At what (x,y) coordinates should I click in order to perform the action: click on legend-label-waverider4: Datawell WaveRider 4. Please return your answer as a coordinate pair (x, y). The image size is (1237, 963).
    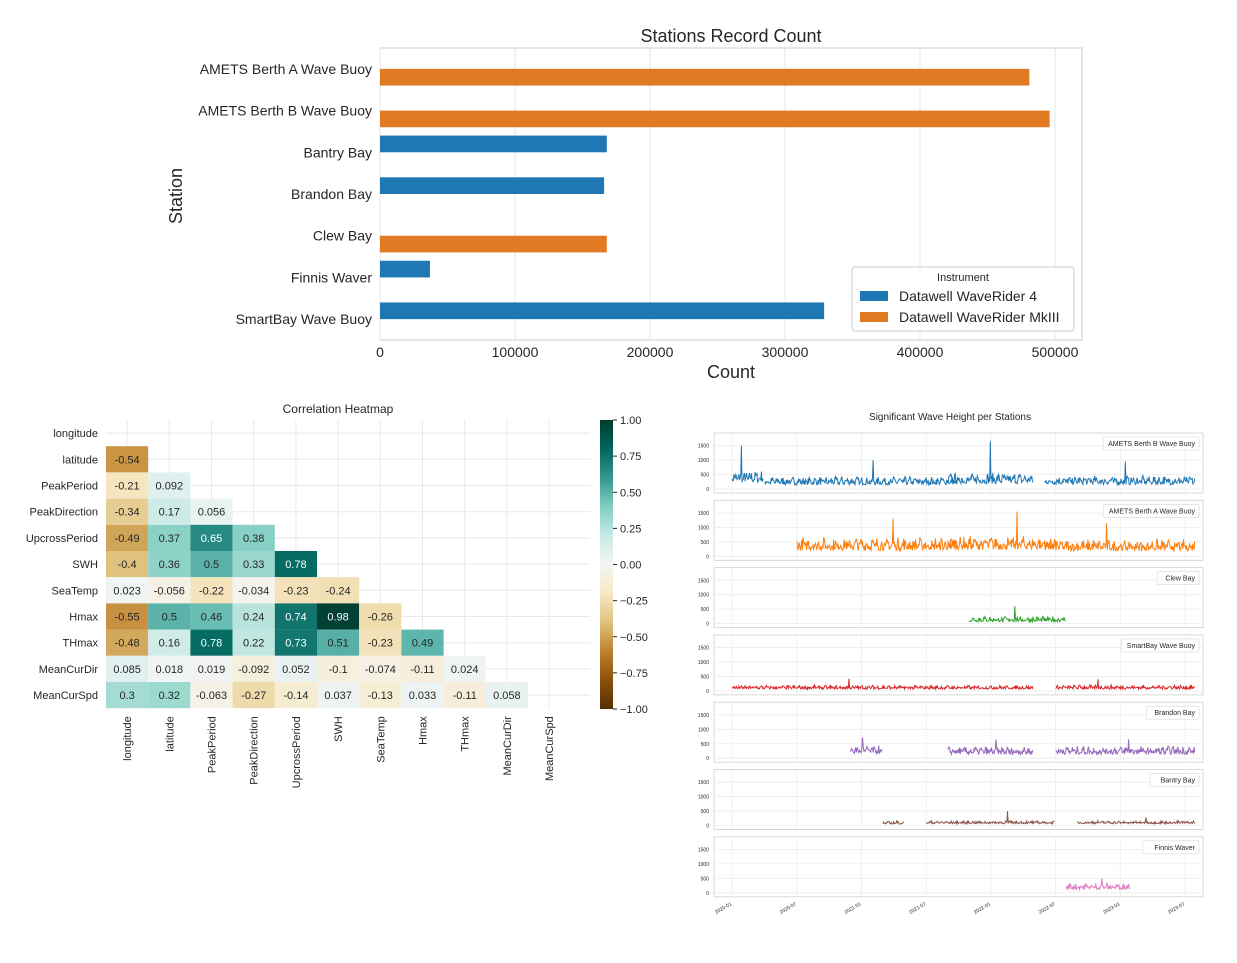
    Looking at the image, I should click on (968, 296).